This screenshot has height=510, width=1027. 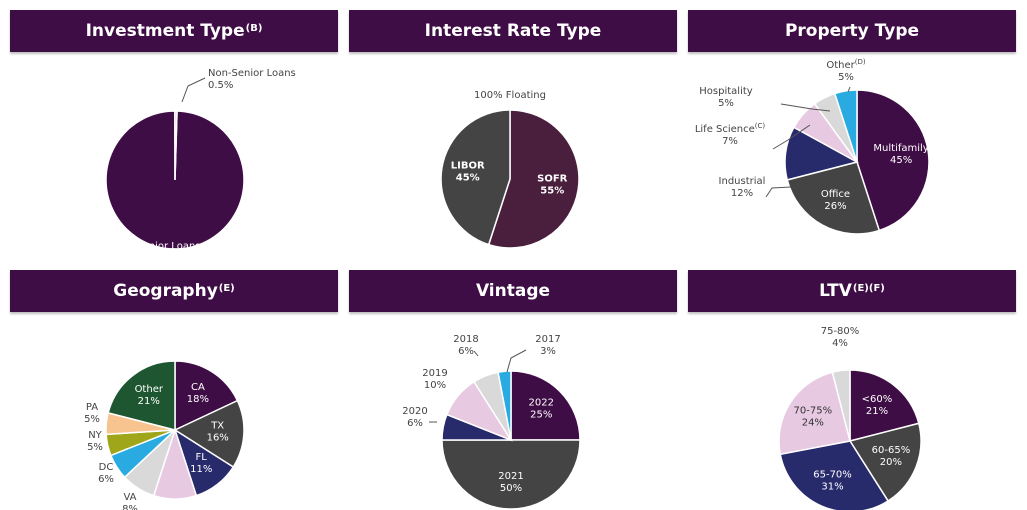 I want to click on title-ltv: LTV, so click(x=835, y=291).